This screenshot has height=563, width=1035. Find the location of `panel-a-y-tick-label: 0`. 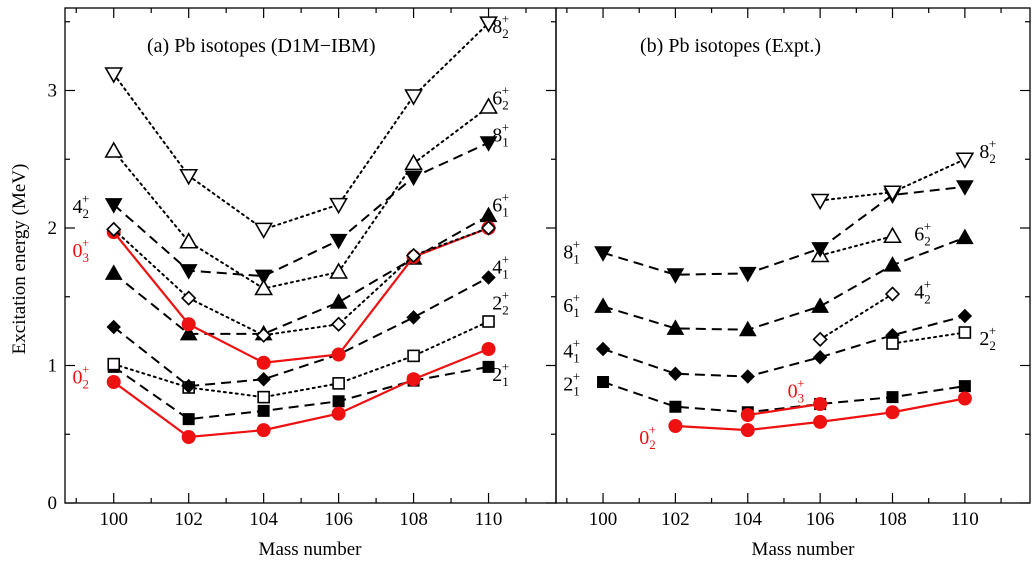

panel-a-y-tick-label: 0 is located at coordinates (53, 503).